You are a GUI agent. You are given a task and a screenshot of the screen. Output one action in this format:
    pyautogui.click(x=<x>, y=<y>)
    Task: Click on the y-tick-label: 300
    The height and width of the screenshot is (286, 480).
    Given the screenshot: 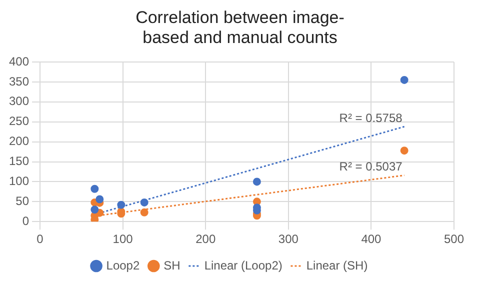 What is the action you would take?
    pyautogui.click(x=19, y=101)
    